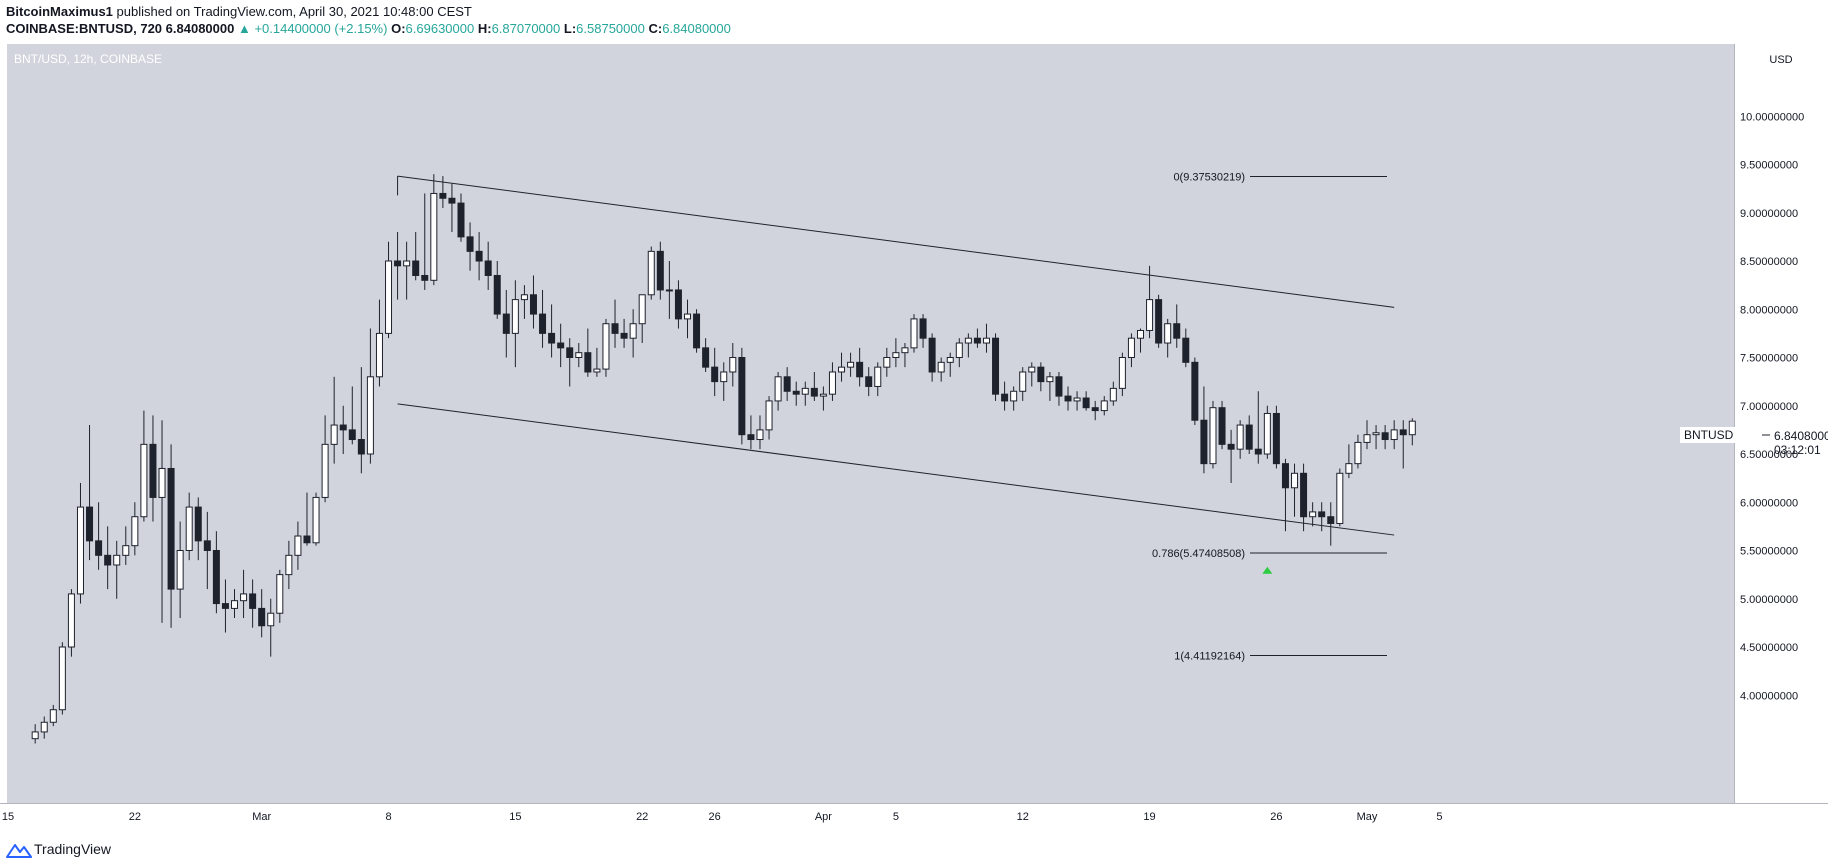 Image resolution: width=1828 pixels, height=867 pixels. What do you see at coordinates (823, 817) in the screenshot?
I see `x-tick-label: Apr` at bounding box center [823, 817].